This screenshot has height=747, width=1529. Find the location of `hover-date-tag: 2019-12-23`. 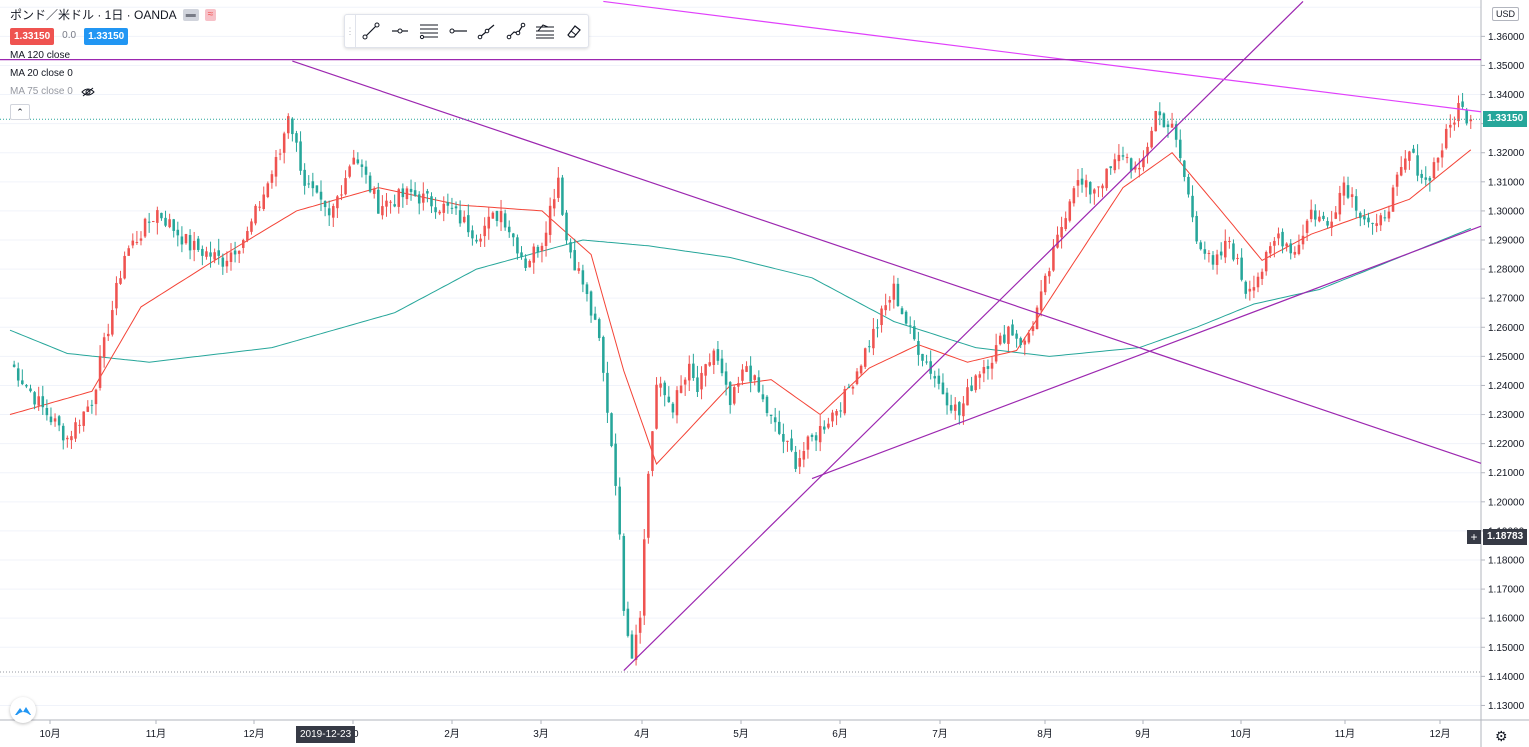

hover-date-tag: 2019-12-23 is located at coordinates (326, 734).